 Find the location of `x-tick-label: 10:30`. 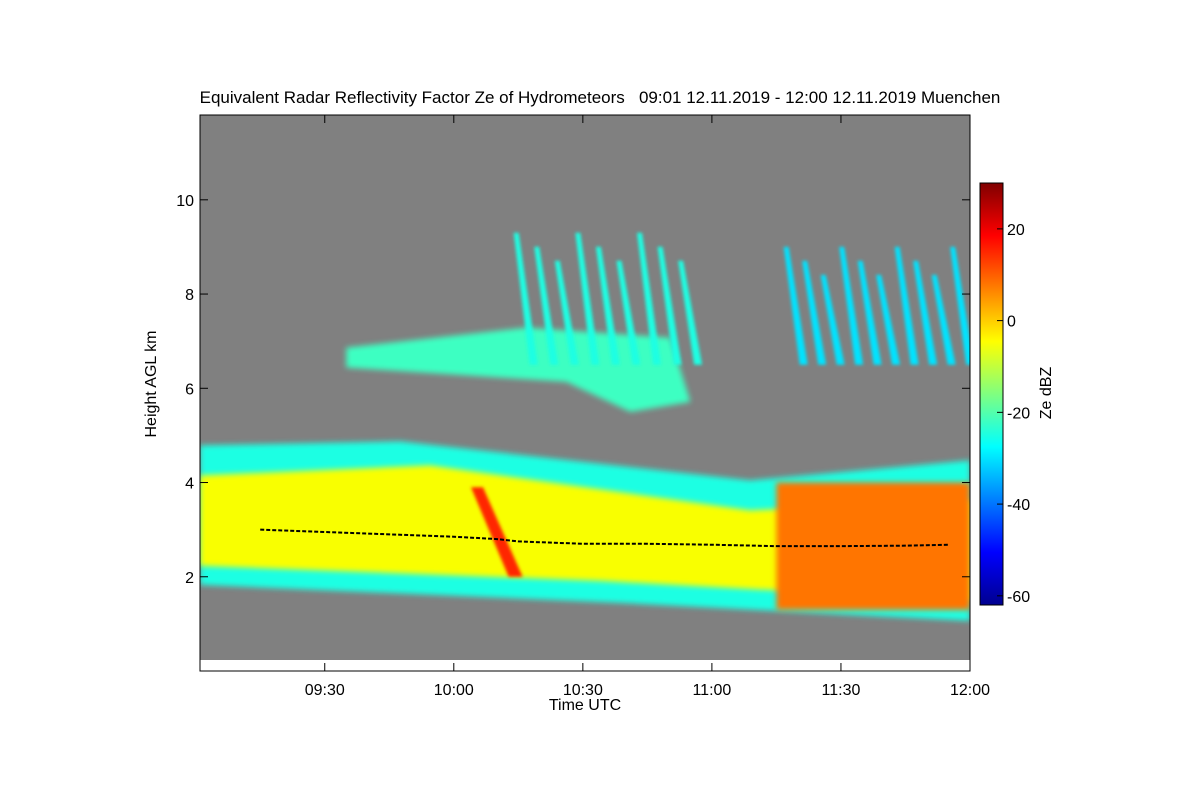

x-tick-label: 10:30 is located at coordinates (583, 690).